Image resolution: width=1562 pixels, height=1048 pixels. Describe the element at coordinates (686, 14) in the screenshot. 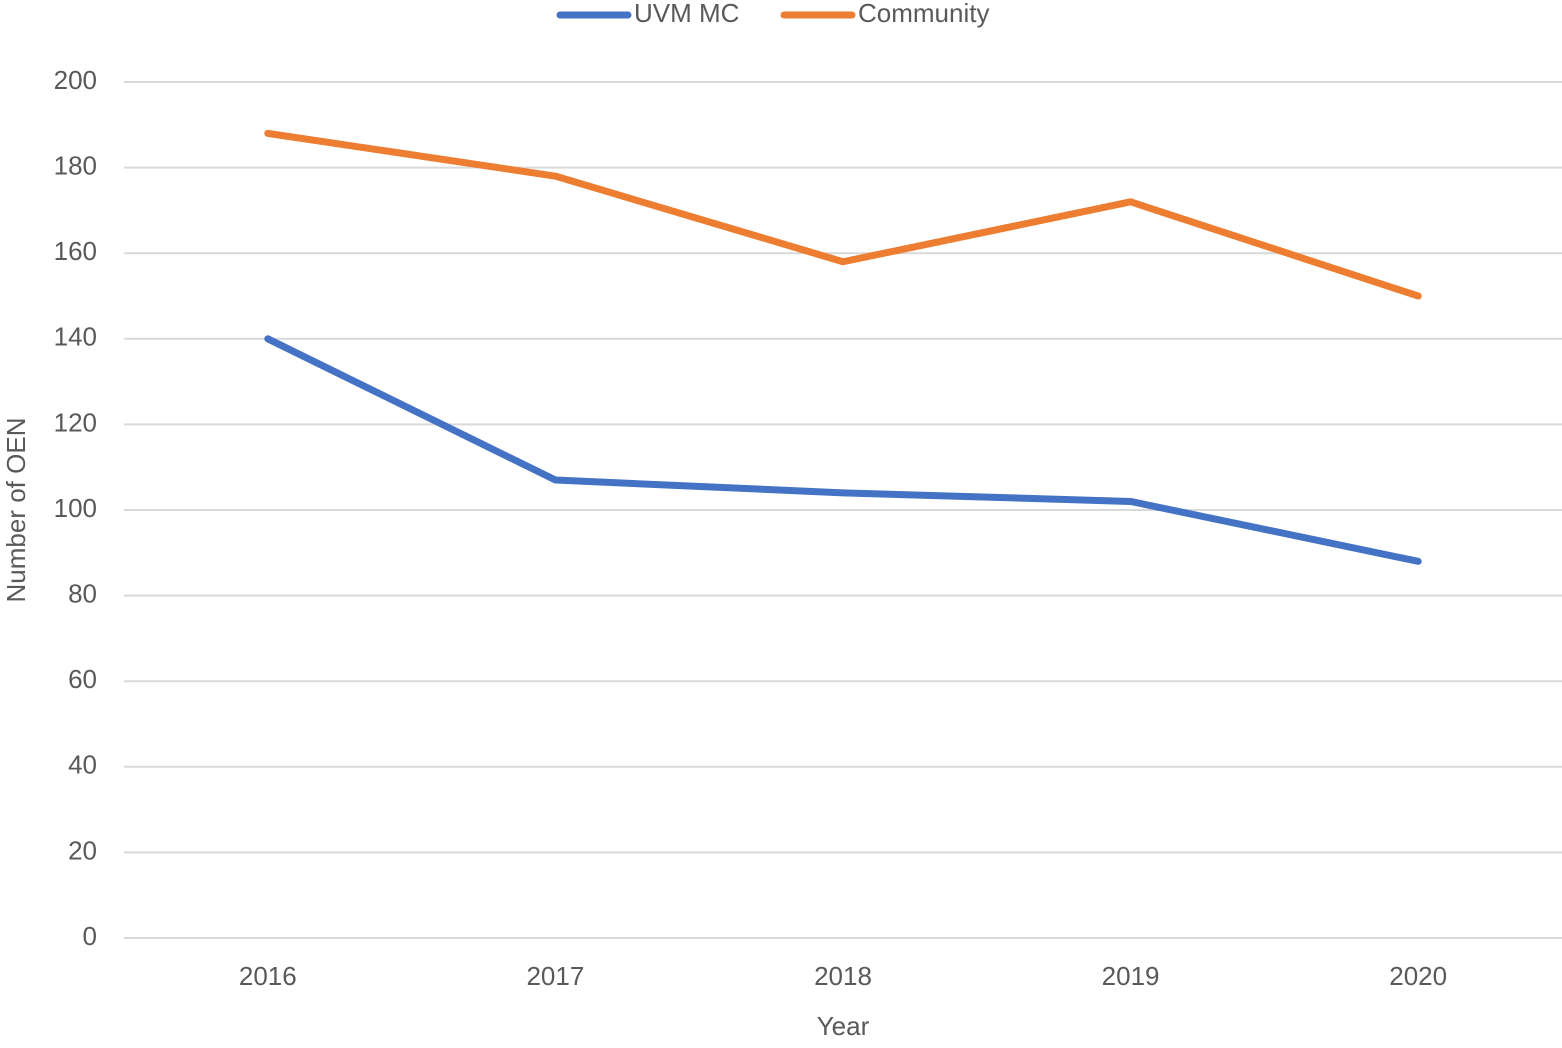

I see `legend-label: UVM MC` at that location.